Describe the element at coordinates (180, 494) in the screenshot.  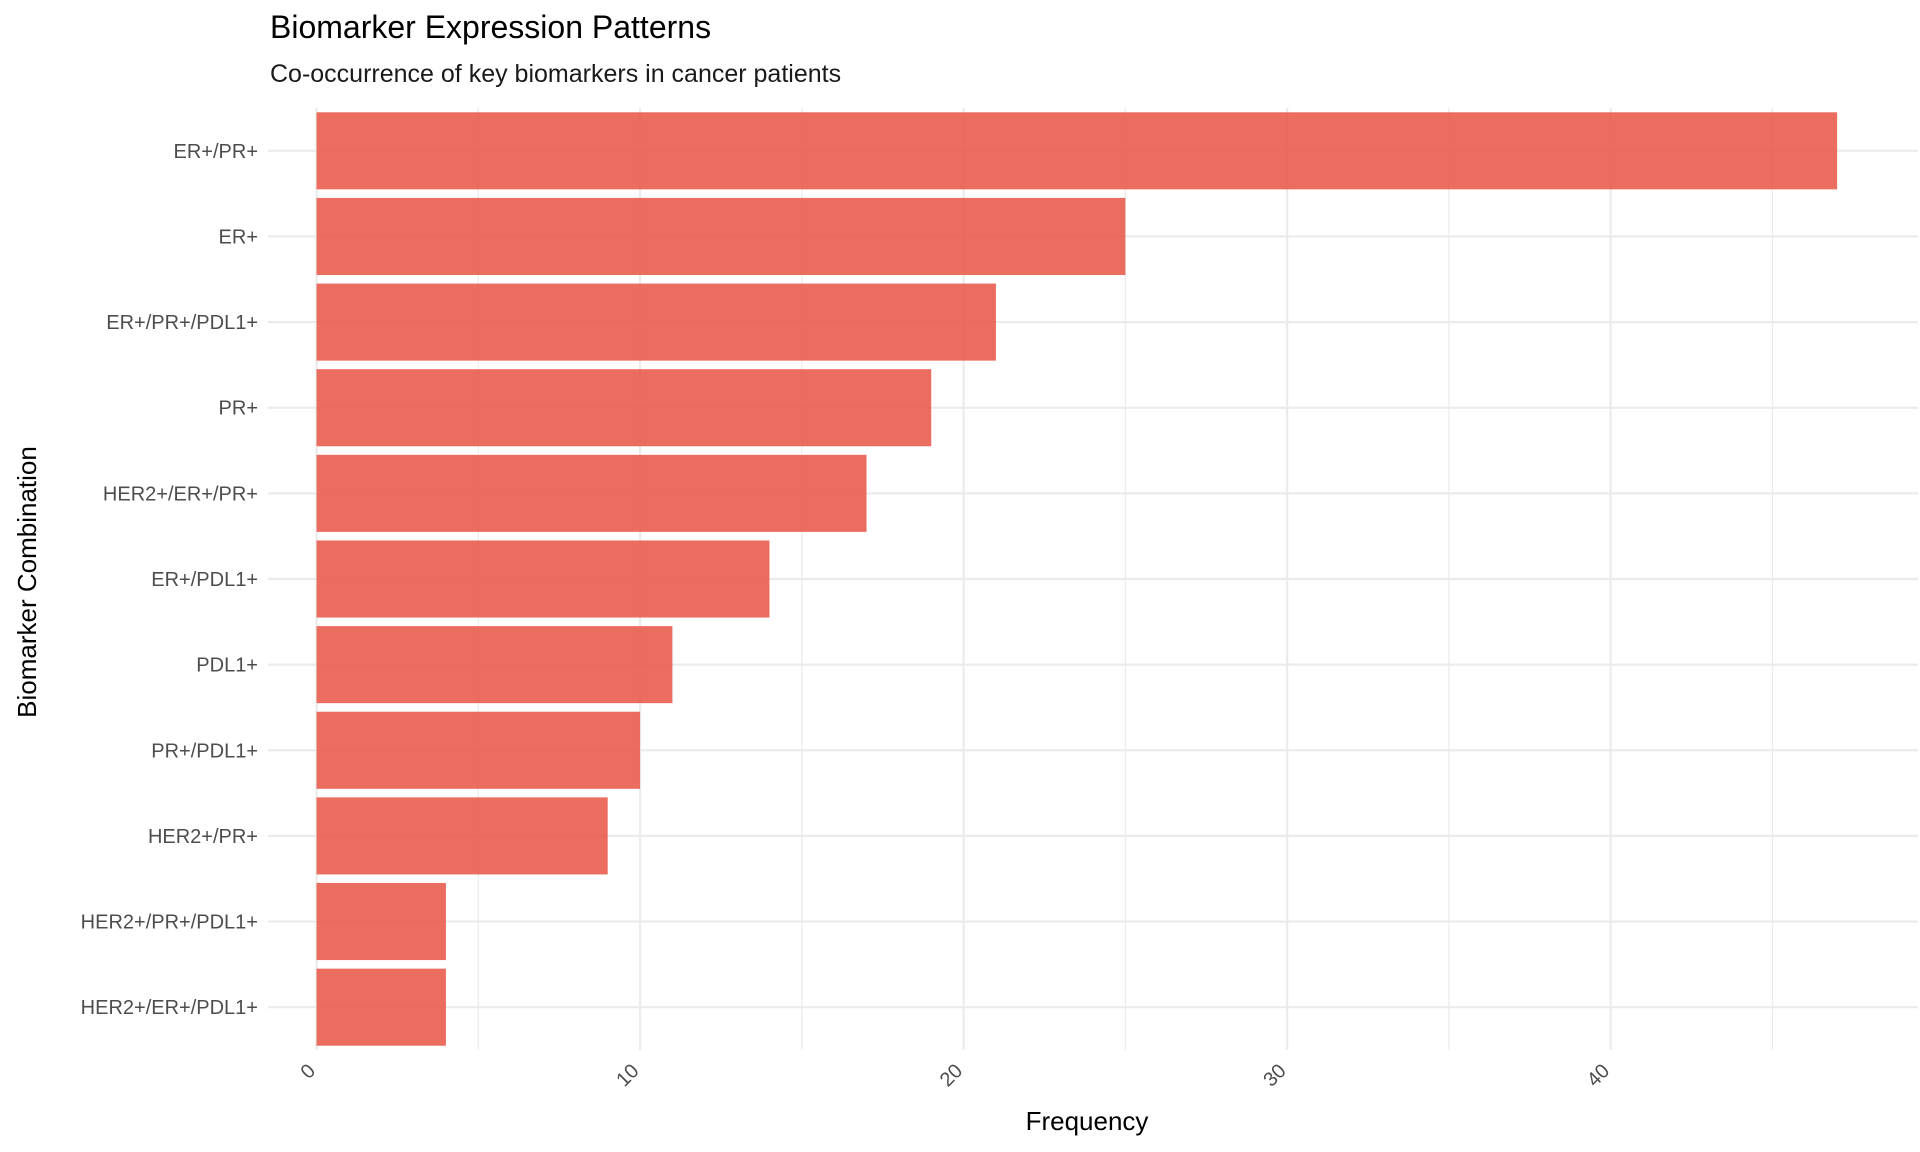
I see `y-tick-label: HER2+/ER+/PR+` at that location.